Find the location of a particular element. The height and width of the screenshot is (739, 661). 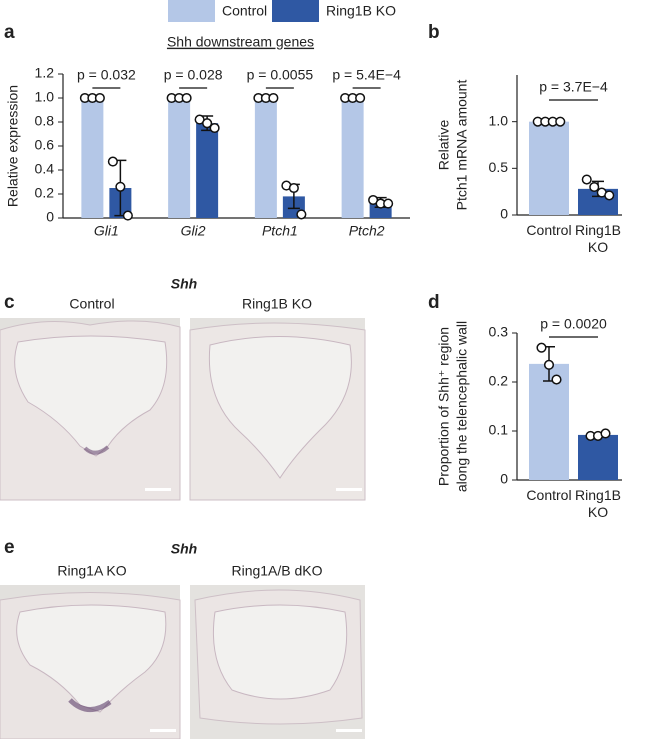

image-label: Ring1B KO is located at coordinates (277, 304).